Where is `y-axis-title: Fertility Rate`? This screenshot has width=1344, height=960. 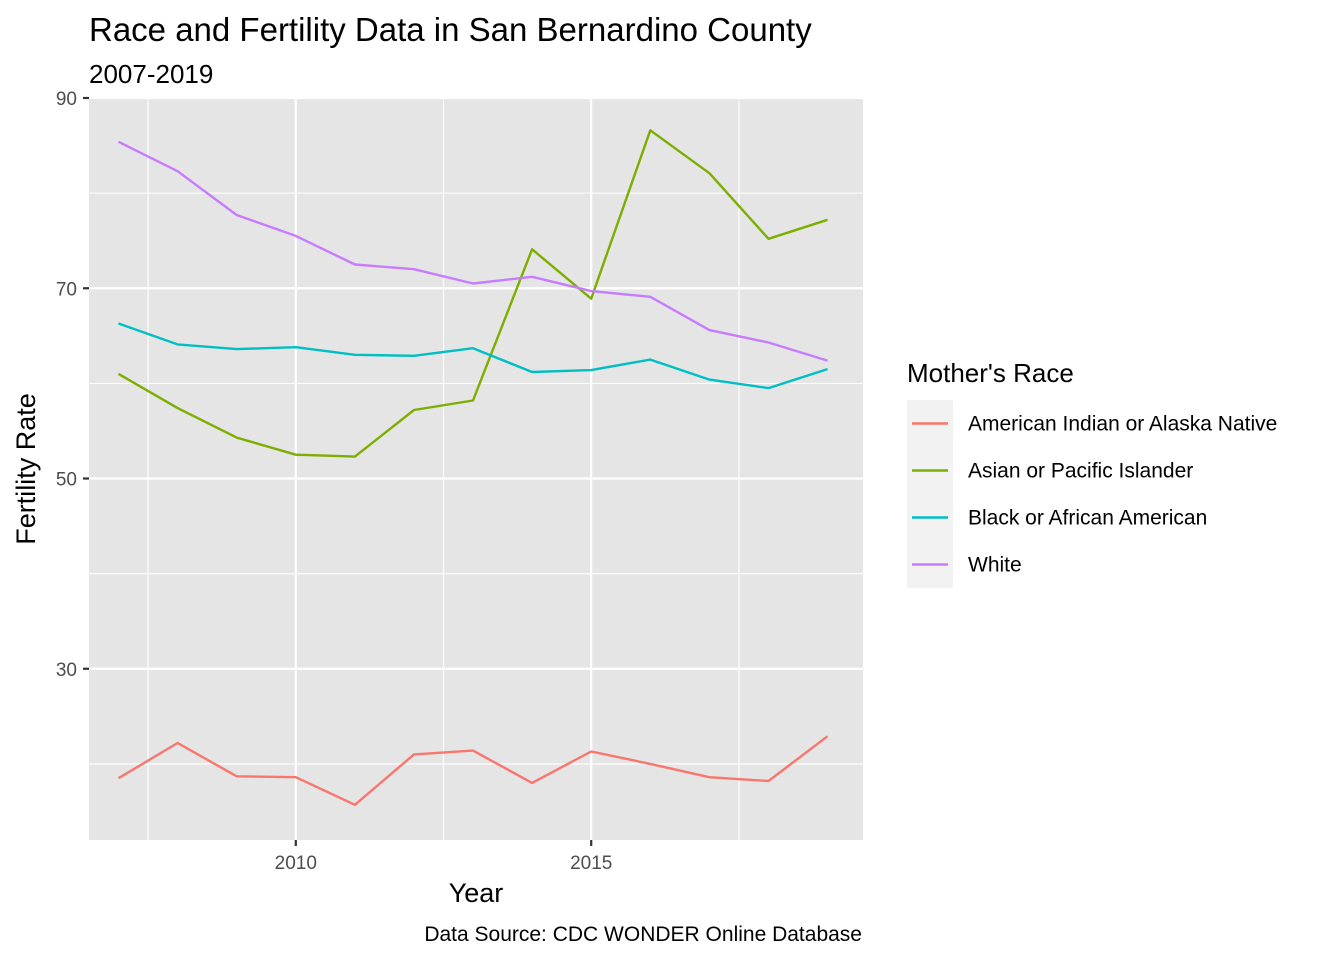
y-axis-title: Fertility Rate is located at coordinates (26, 469).